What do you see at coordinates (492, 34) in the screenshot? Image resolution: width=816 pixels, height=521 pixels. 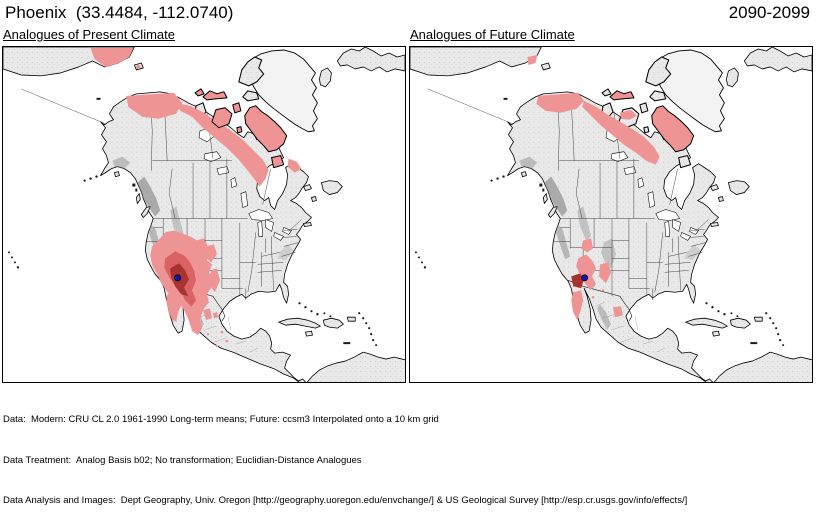 I see `future-map-title: Analogues of Future Climate` at bounding box center [492, 34].